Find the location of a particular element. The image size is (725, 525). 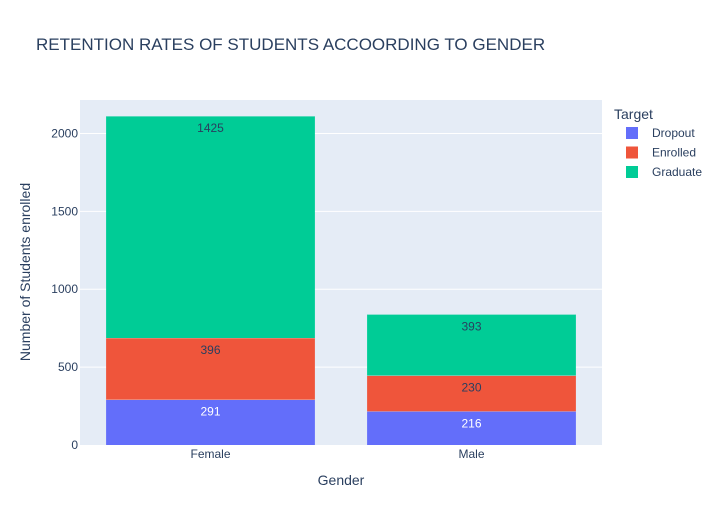

y-tick-label: 1000 is located at coordinates (64, 289).